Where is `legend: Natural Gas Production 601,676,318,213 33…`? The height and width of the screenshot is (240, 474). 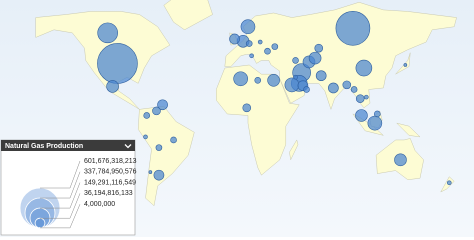
legend: Natural Gas Production 601,676,318,213 33… is located at coordinates (68, 187).